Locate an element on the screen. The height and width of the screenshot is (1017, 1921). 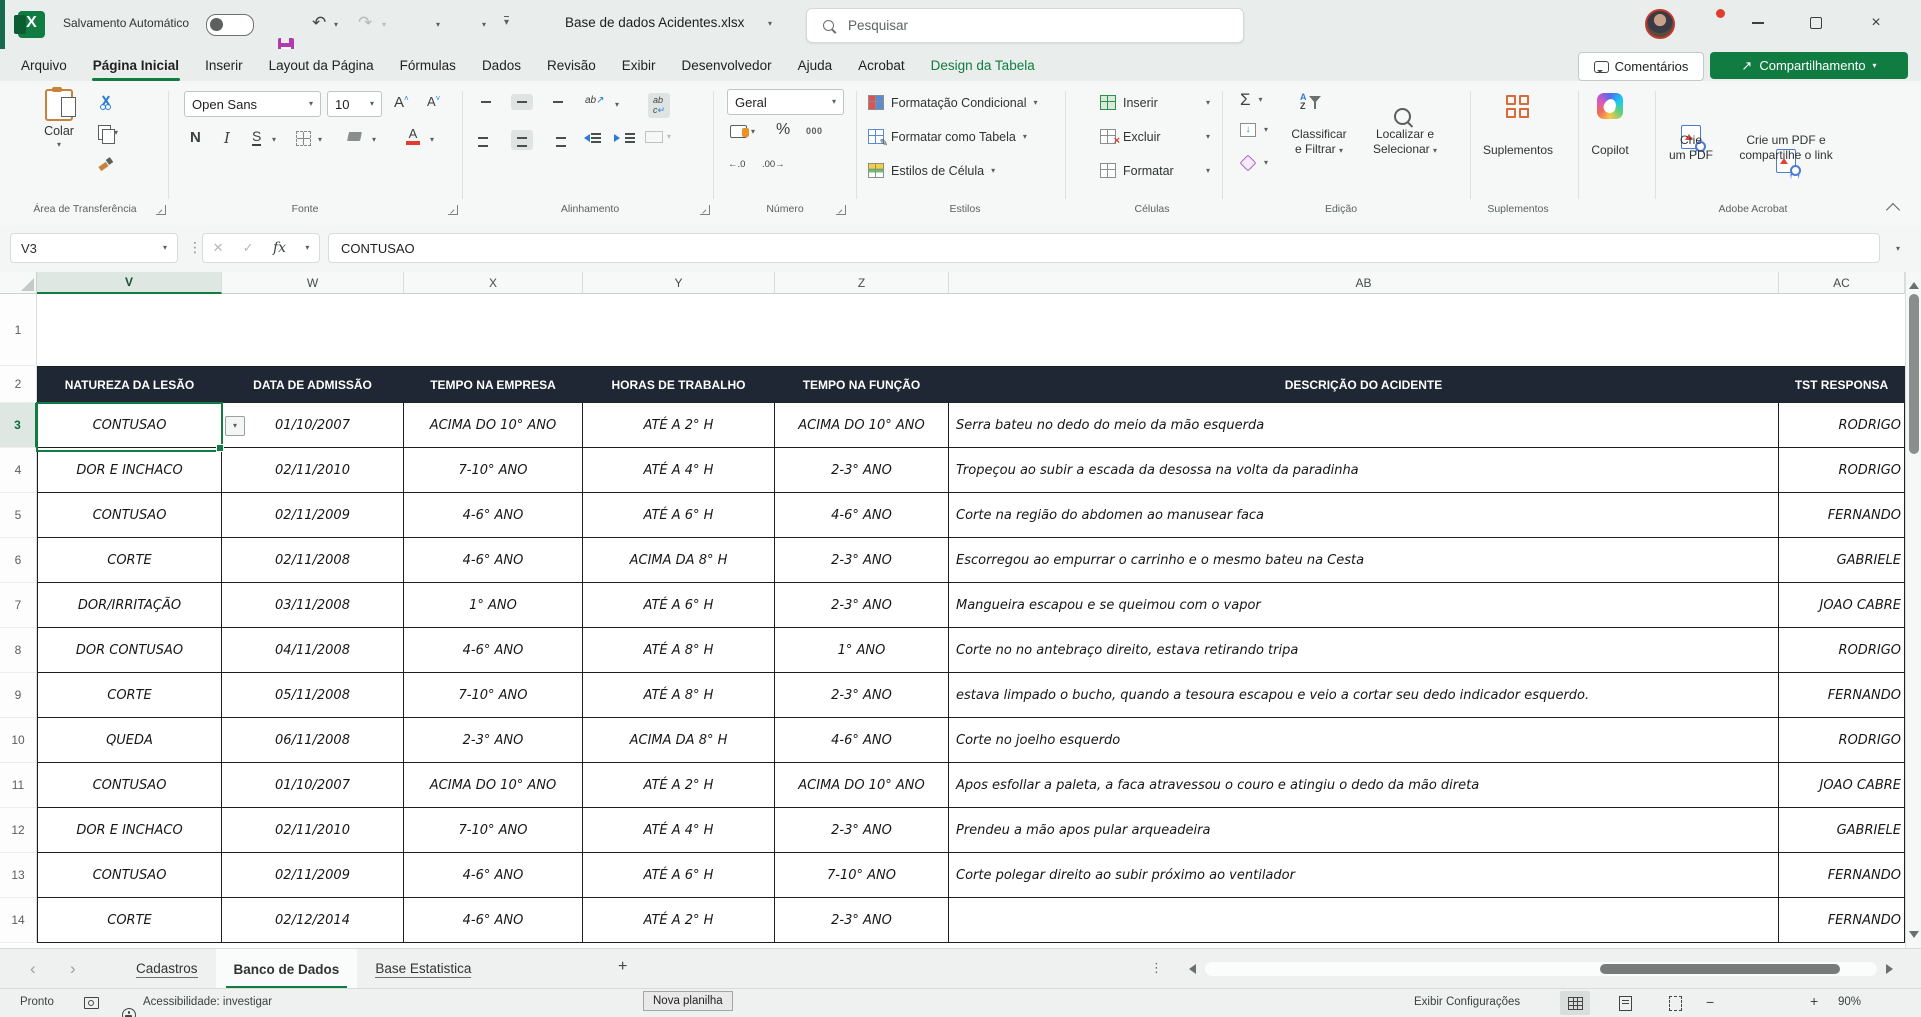
row-header-4: 4 is located at coordinates (18, 470).